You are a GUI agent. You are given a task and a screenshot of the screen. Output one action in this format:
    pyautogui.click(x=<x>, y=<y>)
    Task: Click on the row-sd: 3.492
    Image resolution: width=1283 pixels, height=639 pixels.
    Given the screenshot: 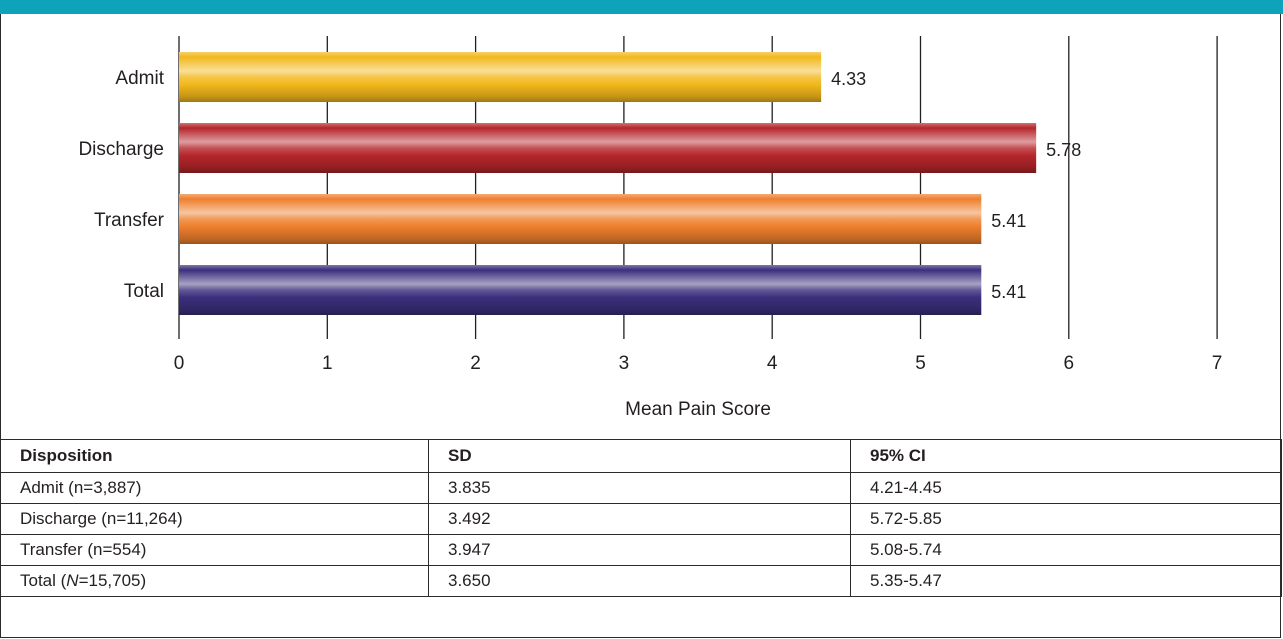 What is the action you would take?
    pyautogui.click(x=639, y=519)
    